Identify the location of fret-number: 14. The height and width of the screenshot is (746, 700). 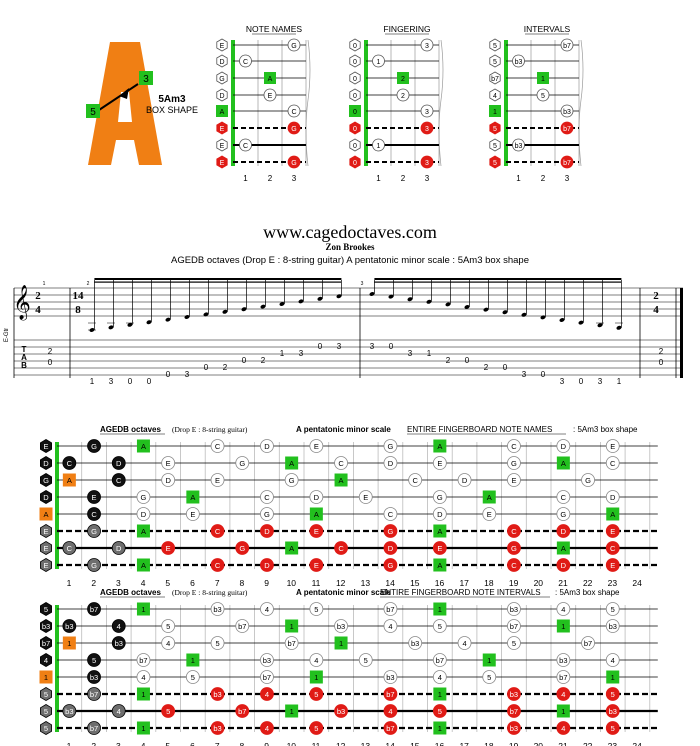
(390, 583).